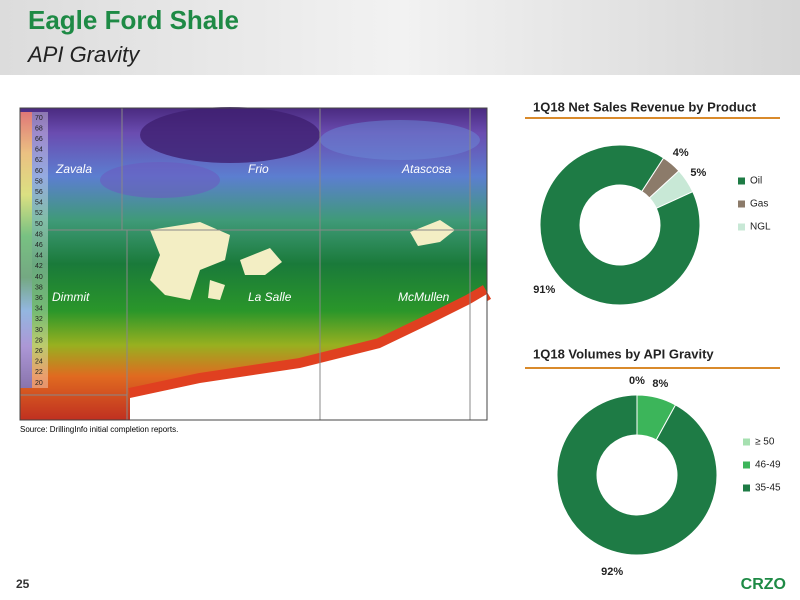 This screenshot has width=800, height=600. Describe the element at coordinates (270, 297) in the screenshot. I see `county-label: La Salle` at that location.